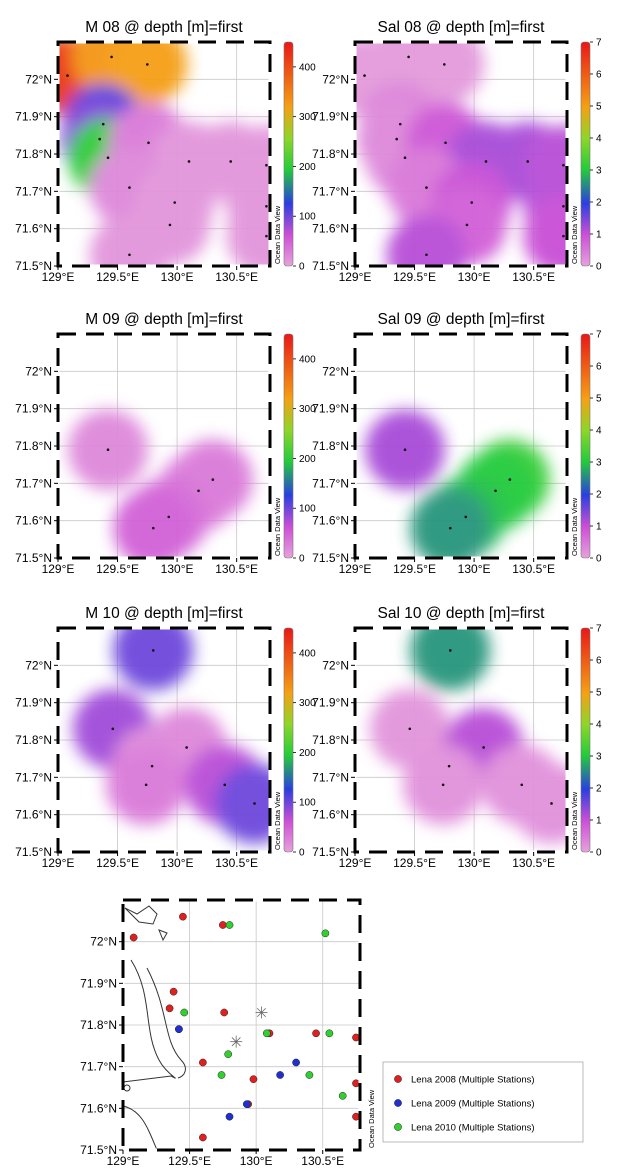 This screenshot has height=1174, width=636. Describe the element at coordinates (330, 154) in the screenshot. I see `y-tick-label: 71.8°N` at that location.